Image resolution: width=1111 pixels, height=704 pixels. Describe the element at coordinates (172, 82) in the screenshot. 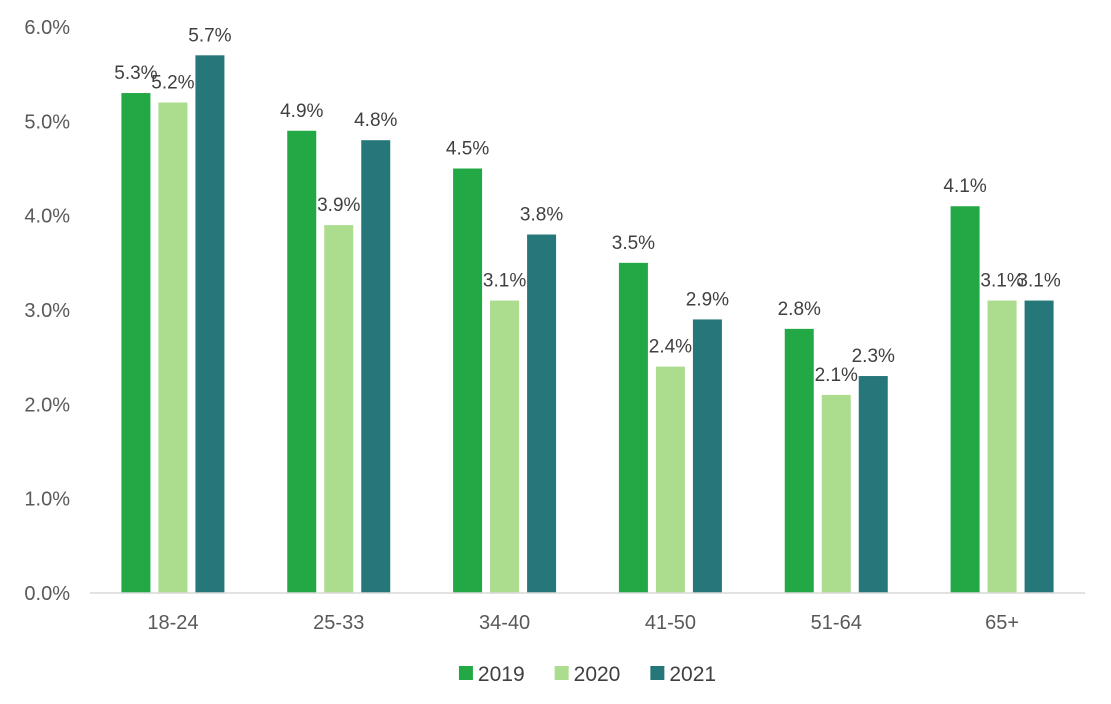

I see `data-label: 5.2%` at that location.